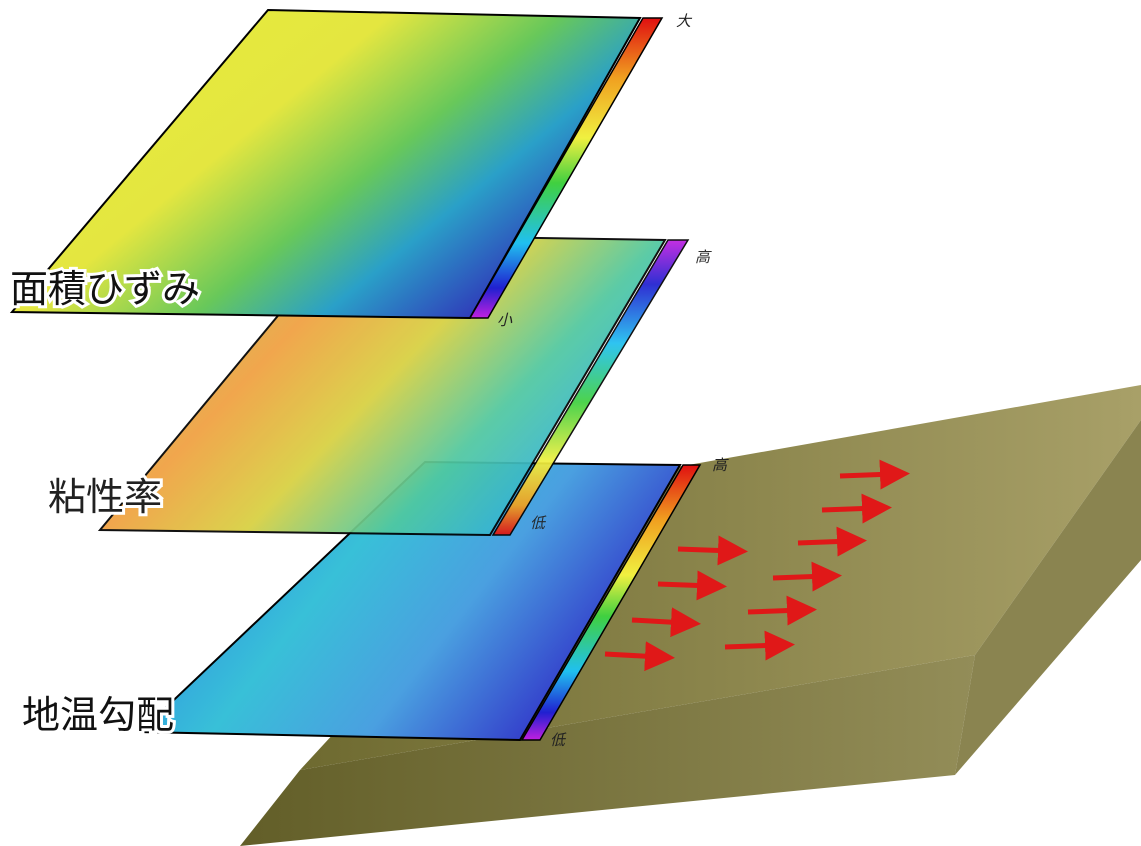 This screenshot has width=1141, height=846. What do you see at coordinates (505, 320) in the screenshot?
I see `low-label: 小` at bounding box center [505, 320].